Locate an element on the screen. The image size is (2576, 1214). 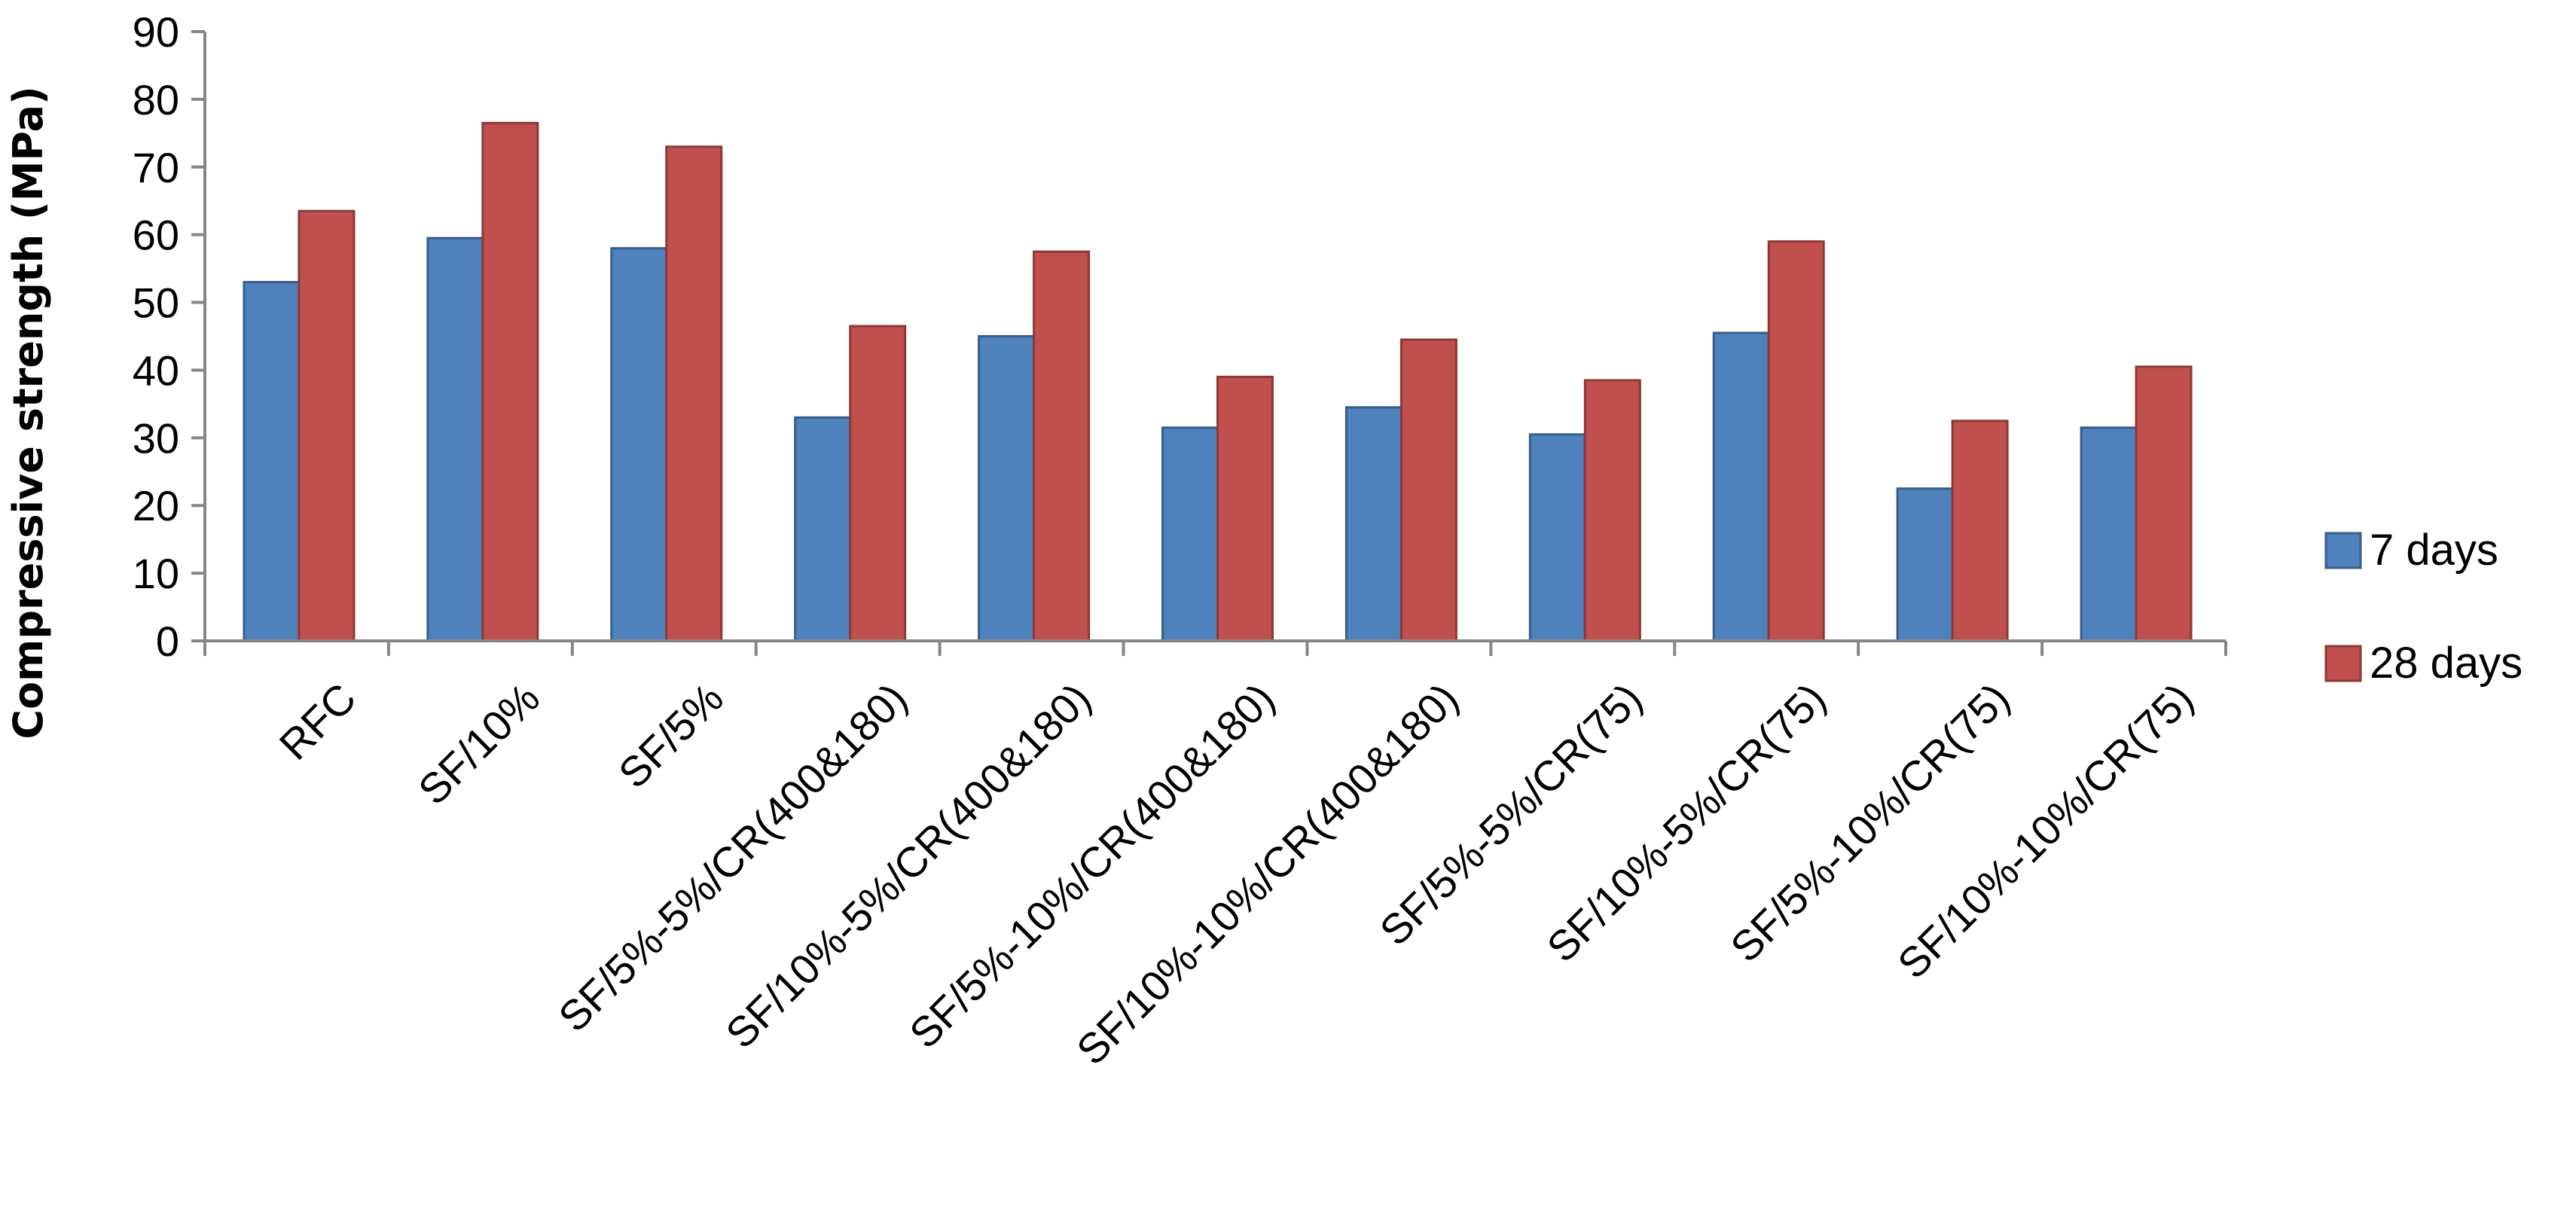
x-tick-label: SF/10%-10%/CR(400&180) is located at coordinates (1267, 874).